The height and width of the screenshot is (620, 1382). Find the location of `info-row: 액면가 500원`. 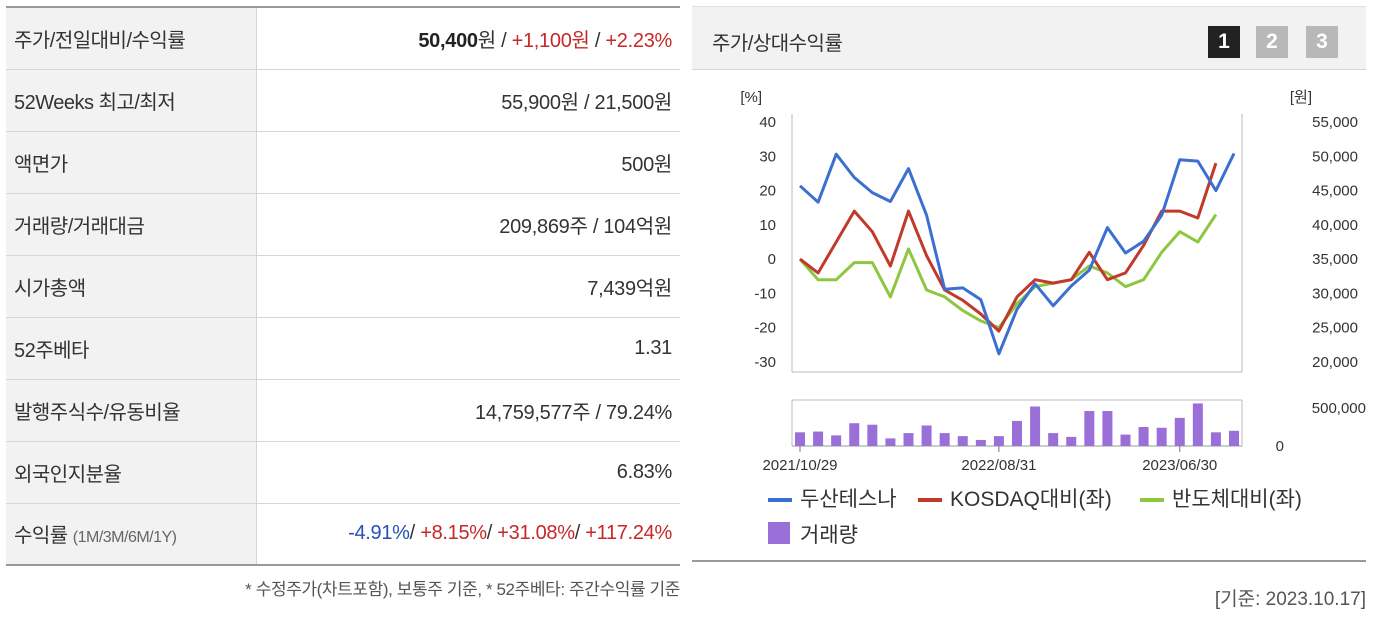

info-row: 액면가 500원 is located at coordinates (343, 162).